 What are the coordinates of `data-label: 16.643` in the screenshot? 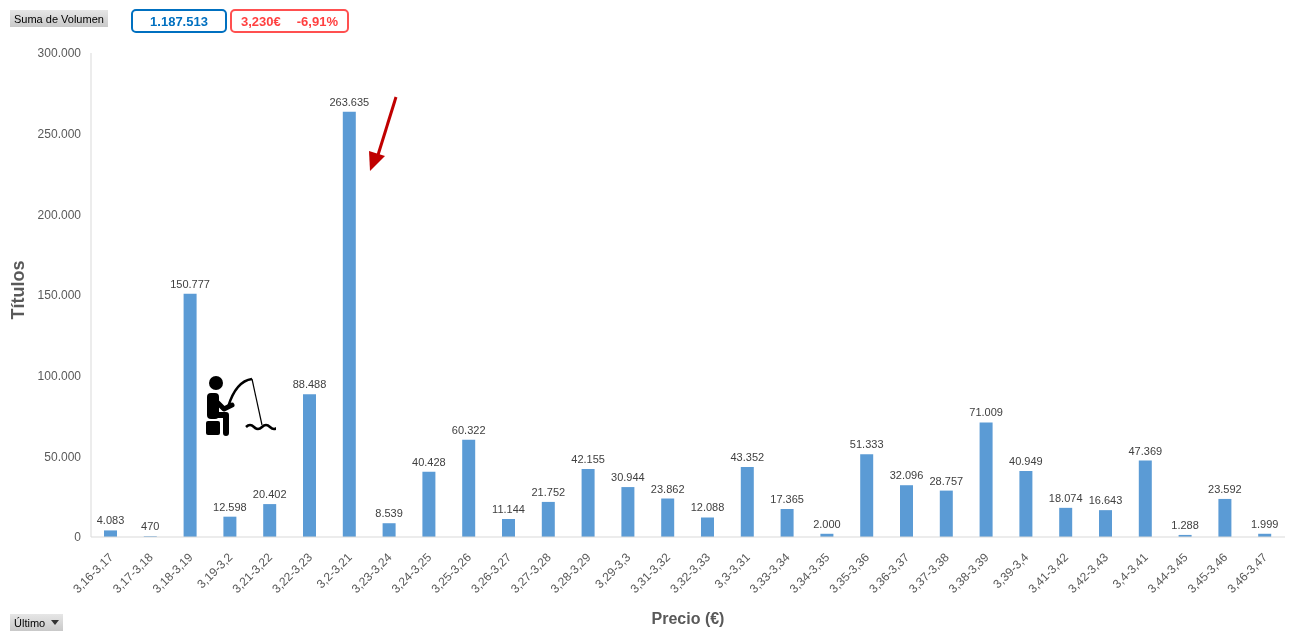 It's located at (1105, 500).